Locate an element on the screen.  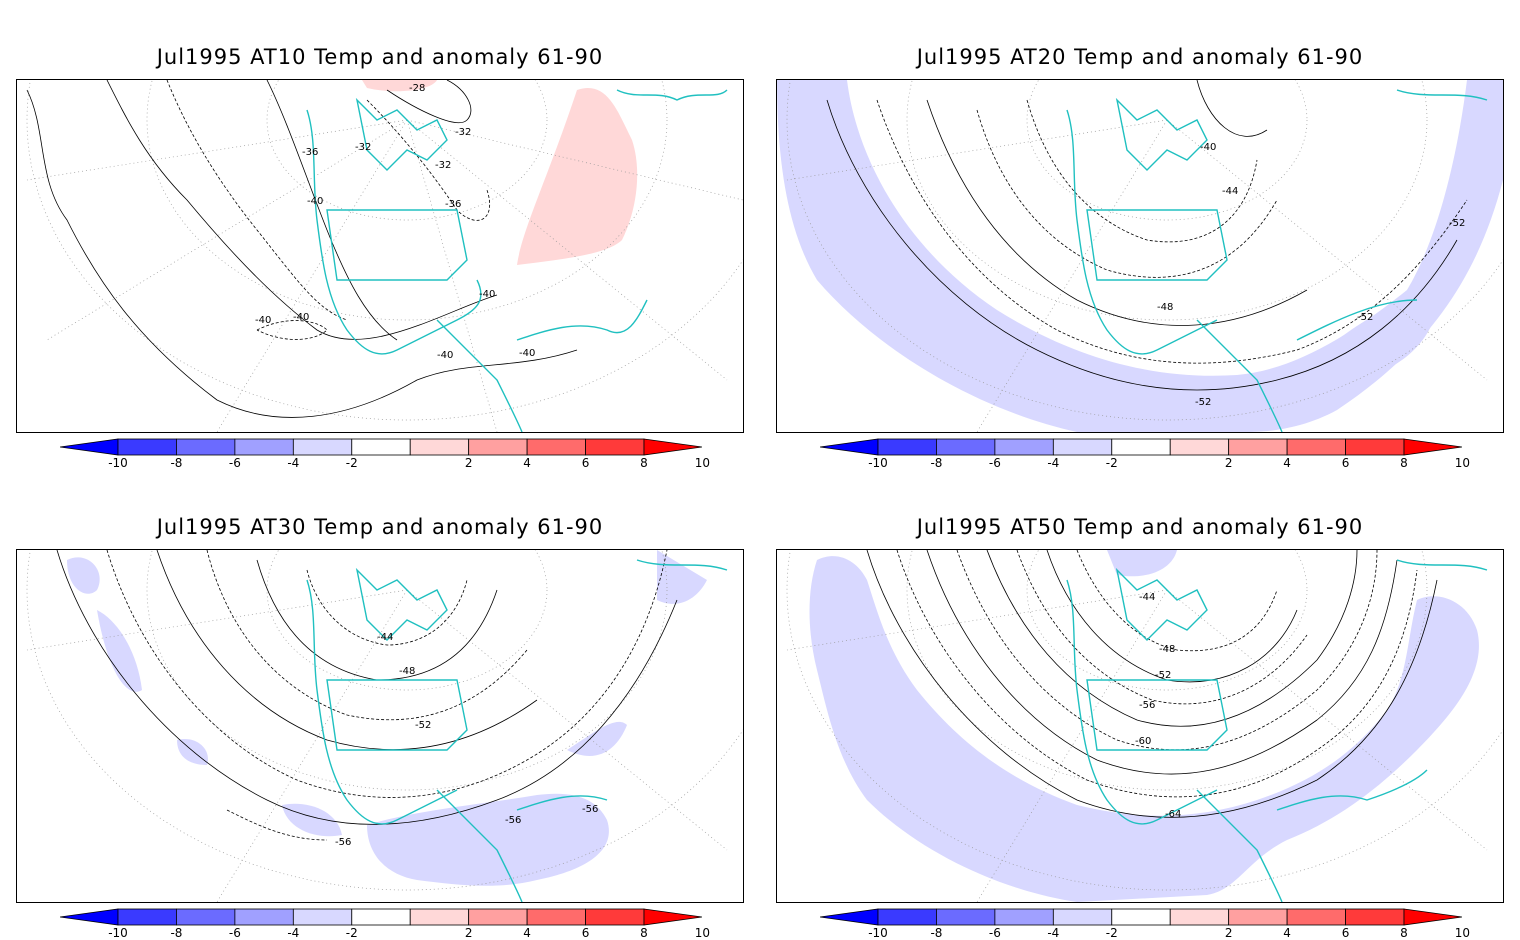
contour-label: -28 is located at coordinates (417, 88).